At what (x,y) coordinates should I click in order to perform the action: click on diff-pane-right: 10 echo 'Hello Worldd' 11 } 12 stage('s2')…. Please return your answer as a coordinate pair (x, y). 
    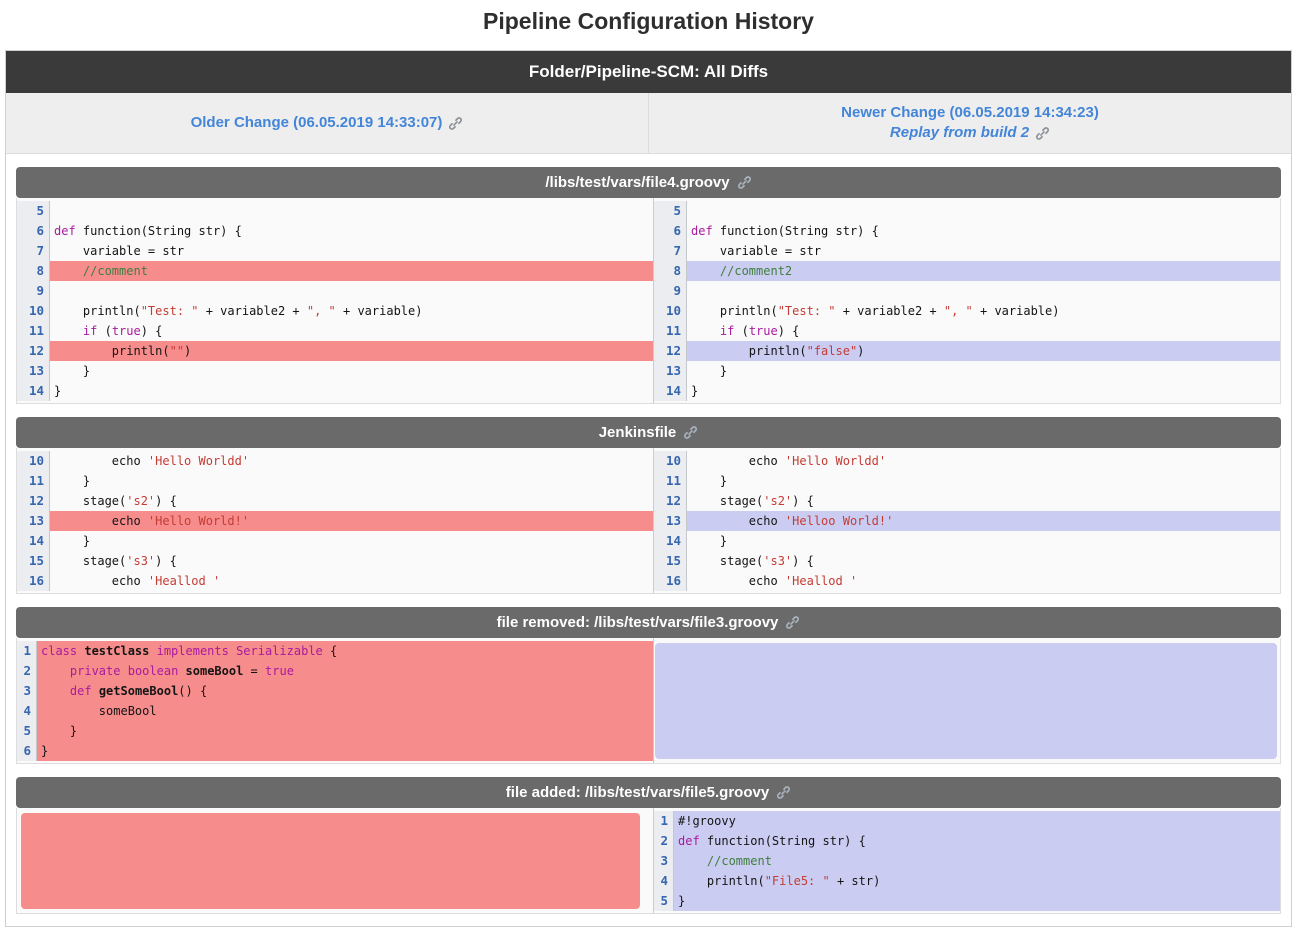
    Looking at the image, I should click on (966, 520).